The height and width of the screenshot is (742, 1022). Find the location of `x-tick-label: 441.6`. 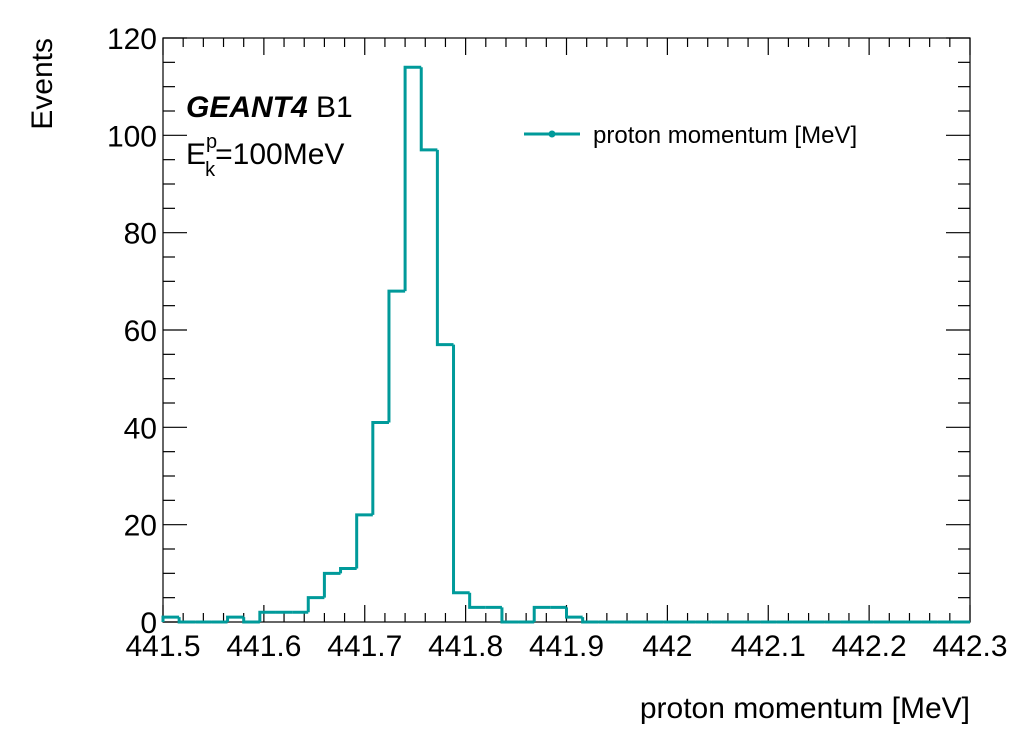

x-tick-label: 441.6 is located at coordinates (263, 646).